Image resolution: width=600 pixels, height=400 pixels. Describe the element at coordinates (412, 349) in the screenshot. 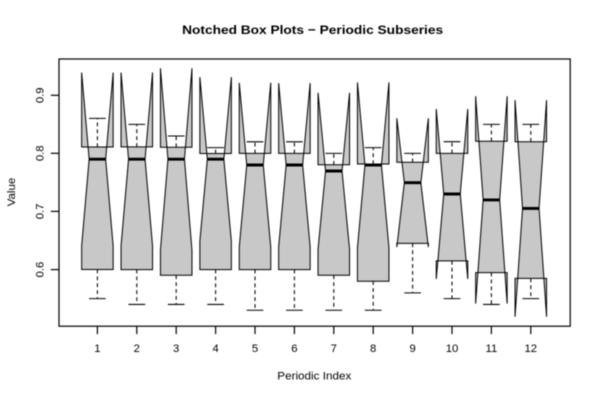

I see `svg-text: 9` at that location.